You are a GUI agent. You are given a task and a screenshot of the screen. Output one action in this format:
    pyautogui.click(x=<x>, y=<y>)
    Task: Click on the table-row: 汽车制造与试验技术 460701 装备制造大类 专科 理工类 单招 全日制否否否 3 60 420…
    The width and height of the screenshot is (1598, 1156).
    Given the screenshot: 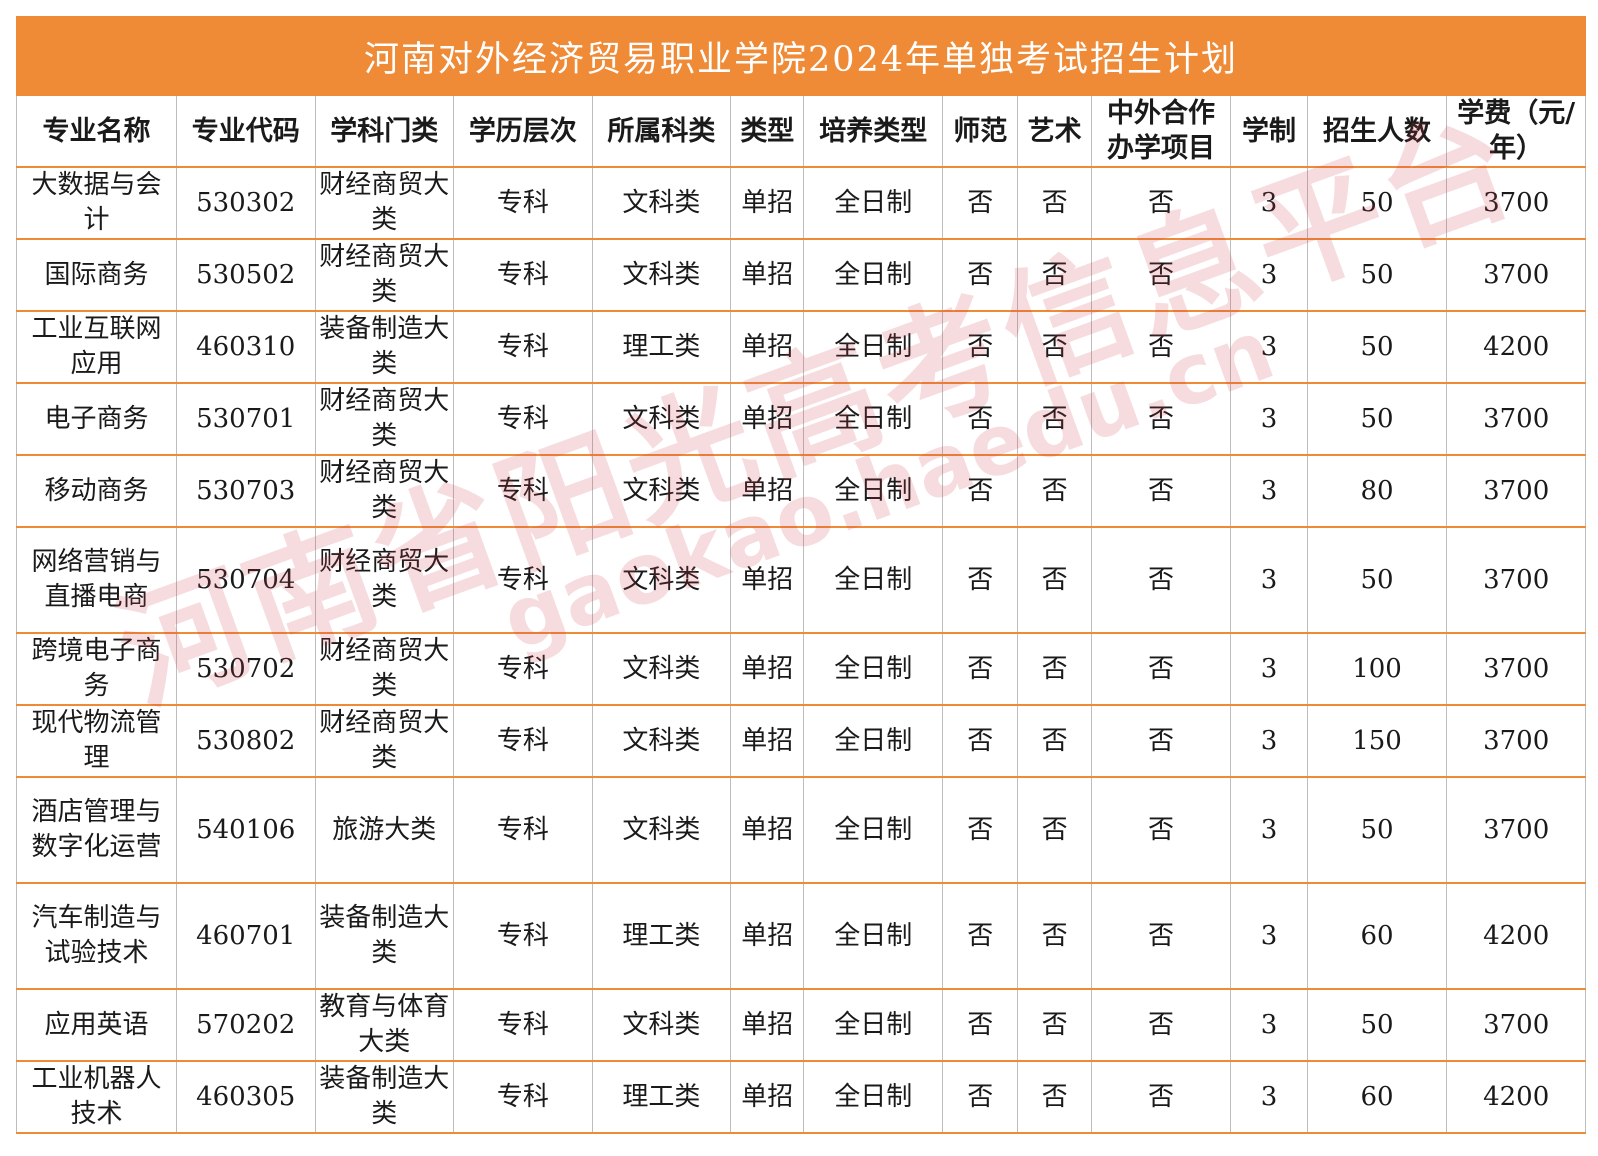 What is the action you would take?
    pyautogui.click(x=801, y=936)
    